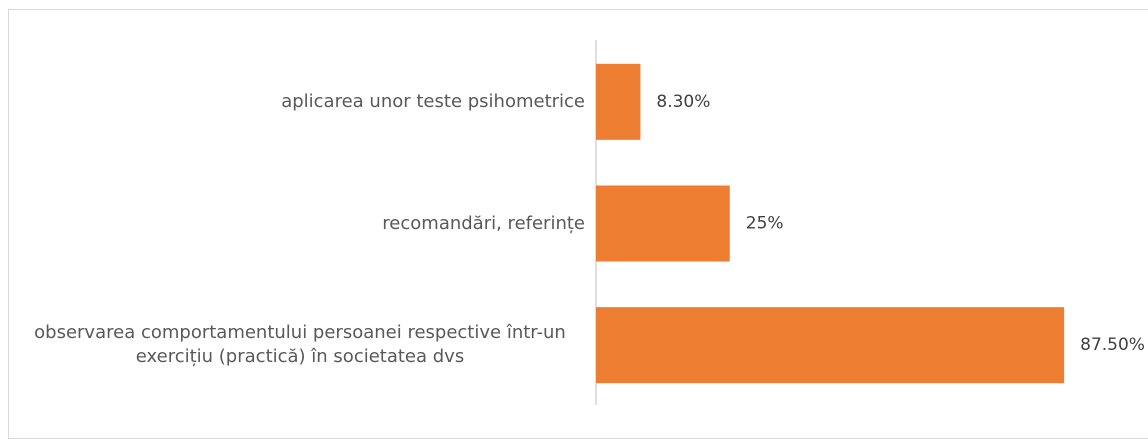  I want to click on data-label: 25%, so click(765, 224).